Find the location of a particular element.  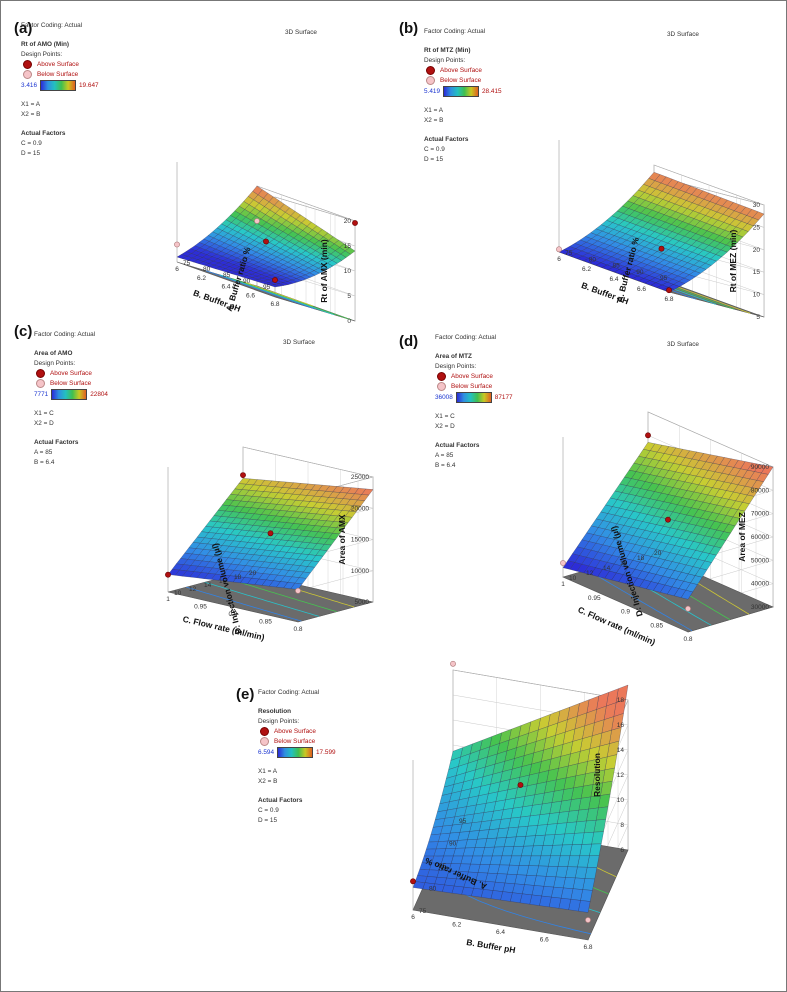

z-tick-label: 40000 is located at coordinates (760, 584).